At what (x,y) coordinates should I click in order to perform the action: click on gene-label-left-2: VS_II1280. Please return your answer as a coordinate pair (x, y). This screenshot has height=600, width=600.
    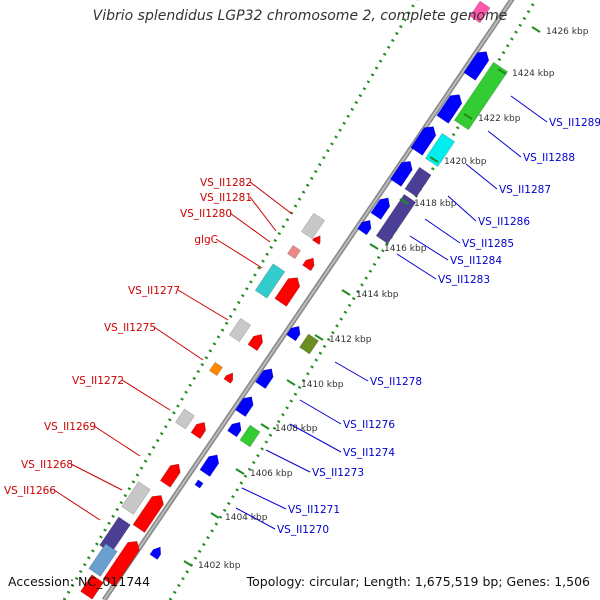
    Looking at the image, I should click on (206, 214).